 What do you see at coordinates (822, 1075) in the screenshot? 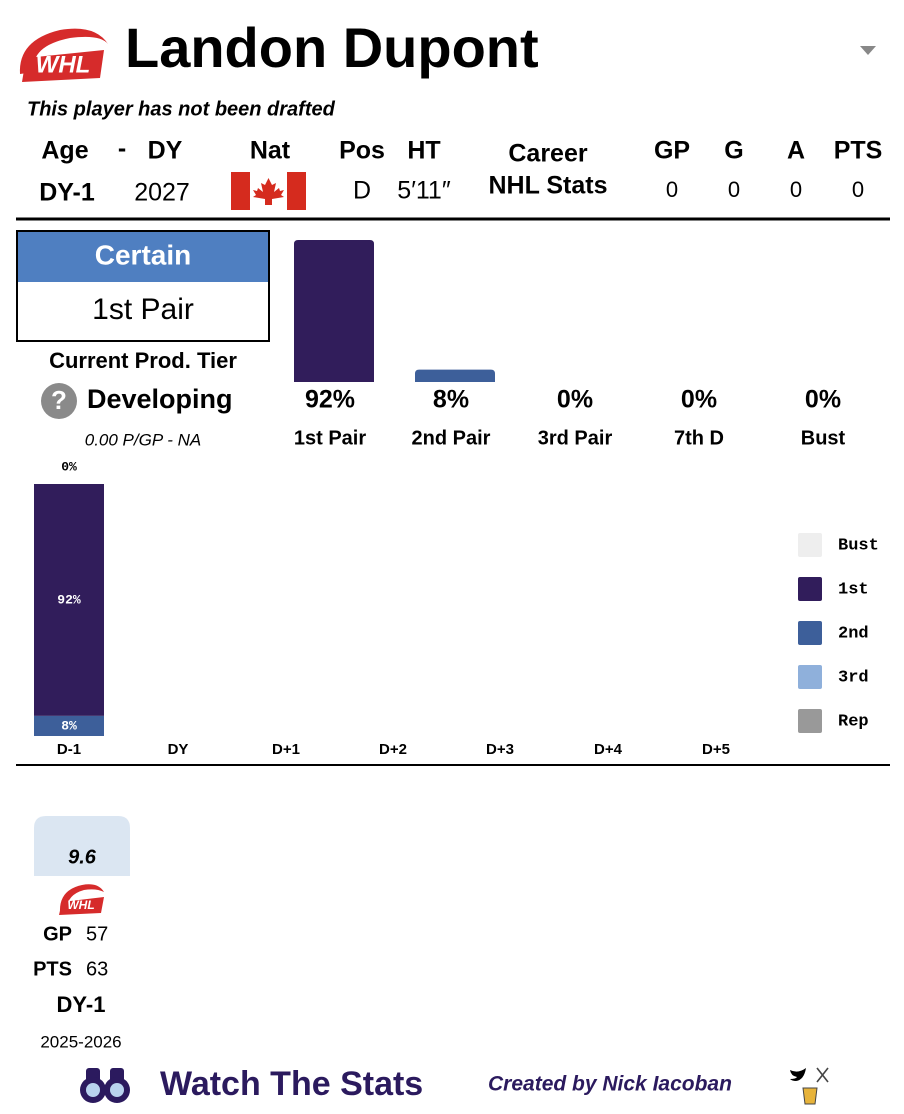
I see `x-icon` at bounding box center [822, 1075].